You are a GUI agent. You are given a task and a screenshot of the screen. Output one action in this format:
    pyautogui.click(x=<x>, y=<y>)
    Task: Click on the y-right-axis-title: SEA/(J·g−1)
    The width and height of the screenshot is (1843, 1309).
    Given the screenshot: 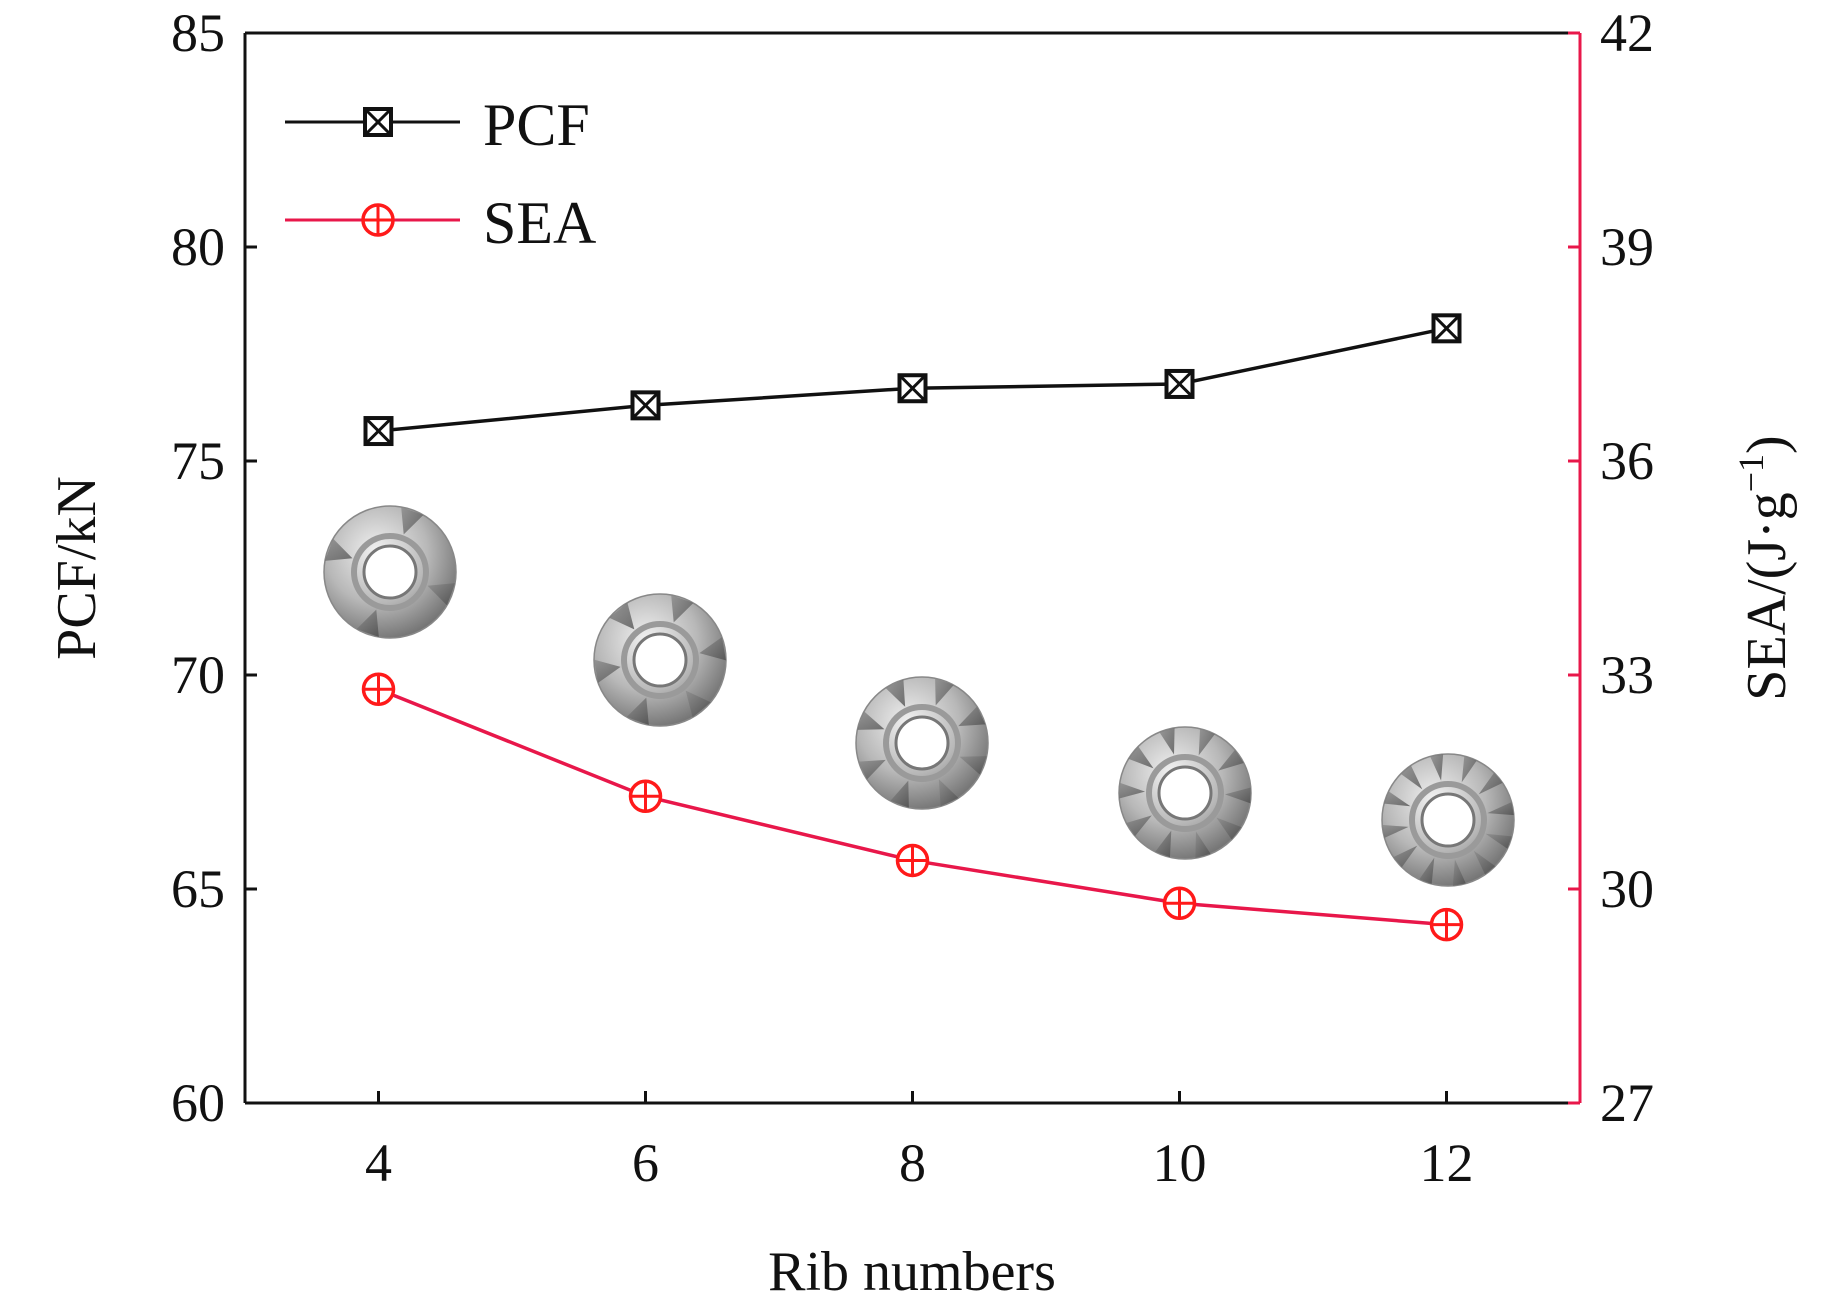 What is the action you would take?
    pyautogui.click(x=1764, y=567)
    